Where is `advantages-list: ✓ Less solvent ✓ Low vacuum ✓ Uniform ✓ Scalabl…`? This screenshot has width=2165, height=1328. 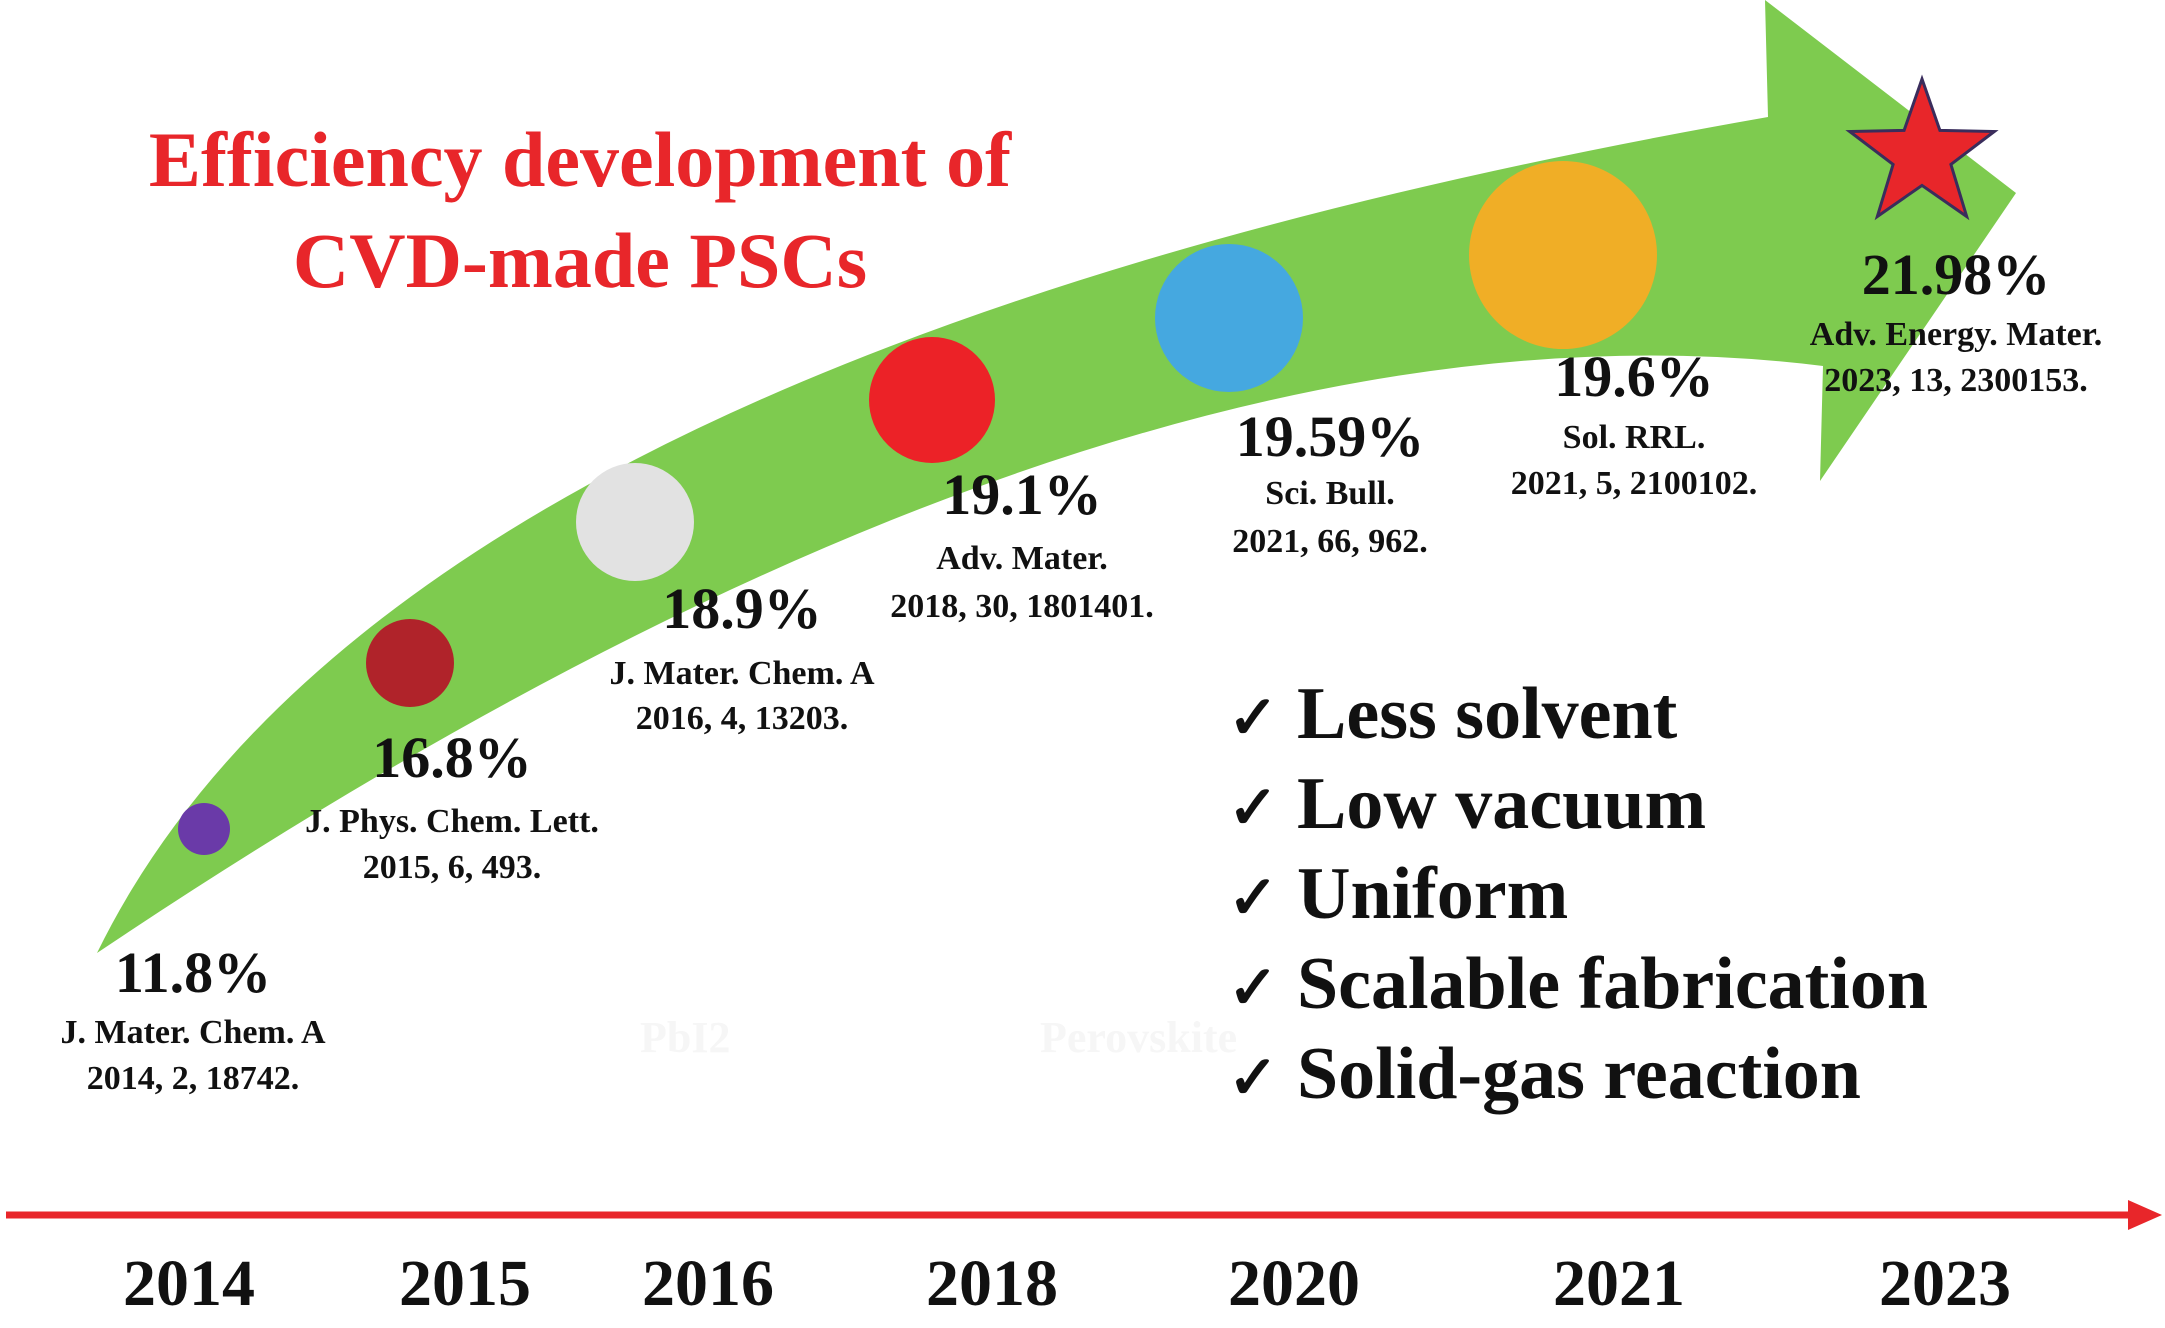 advantages-list: ✓ Less solvent ✓ Low vacuum ✓ Uniform ✓ Scalabl… is located at coordinates (1578, 894).